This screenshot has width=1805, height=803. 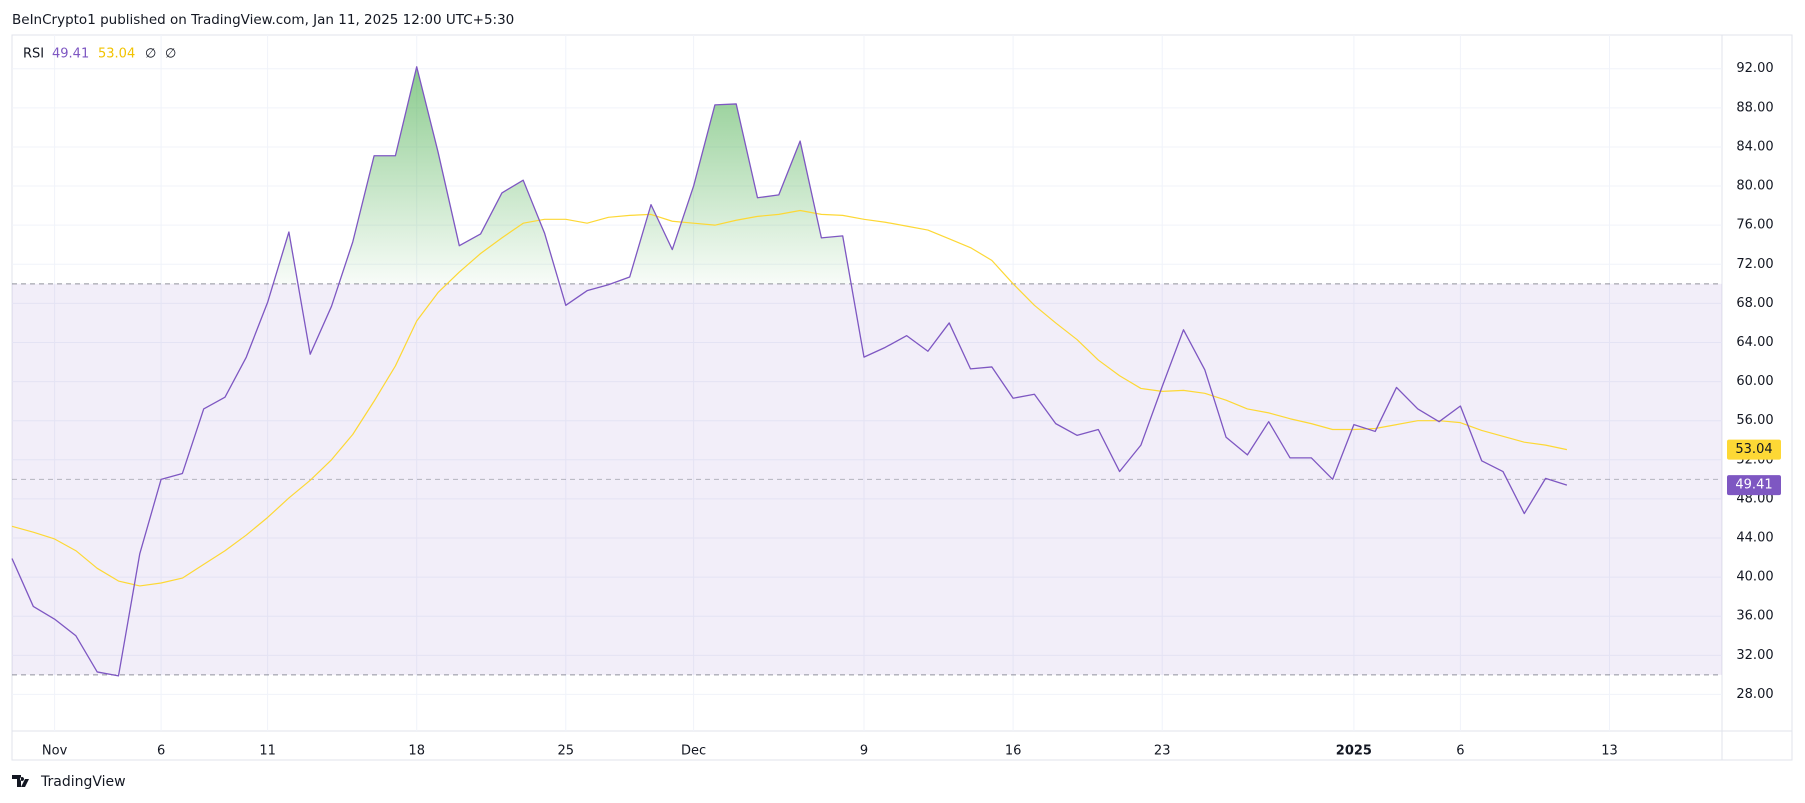 What do you see at coordinates (1754, 498) in the screenshot?
I see `y-tick-label: 48.00` at bounding box center [1754, 498].